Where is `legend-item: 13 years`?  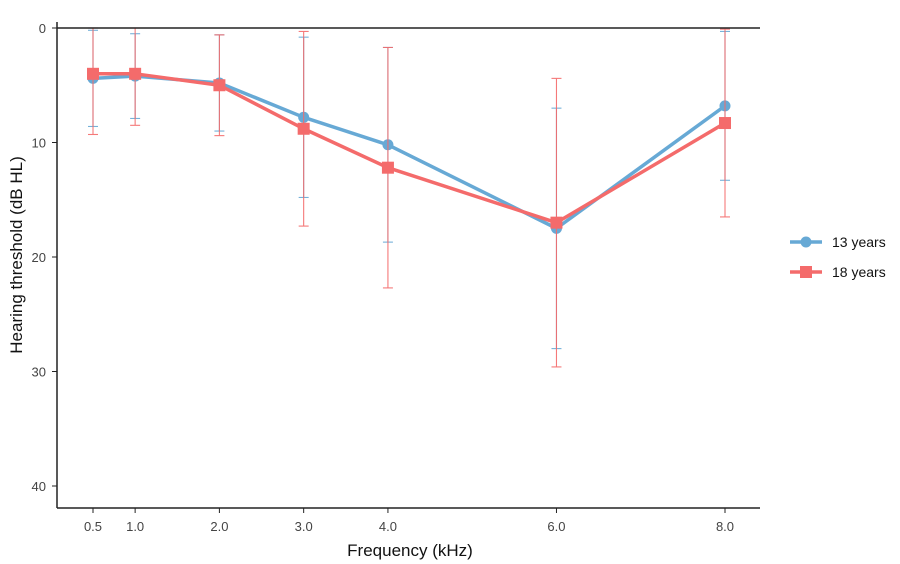
legend-item: 13 years is located at coordinates (838, 242).